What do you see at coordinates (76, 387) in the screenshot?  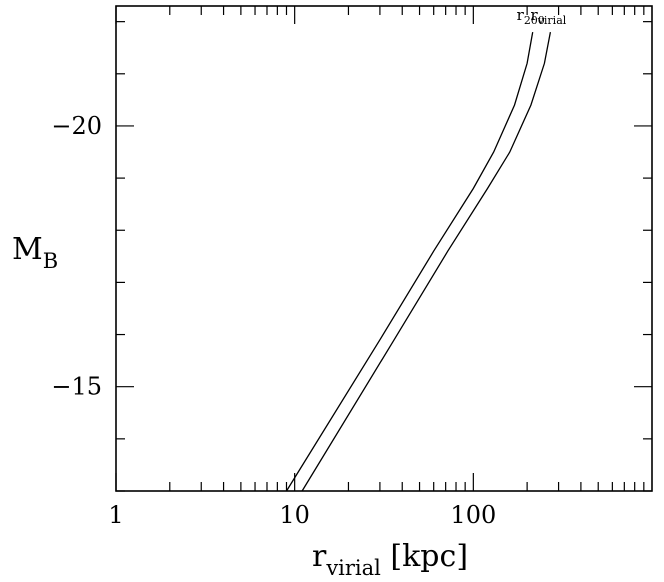 I see `y-tick-label: −15` at bounding box center [76, 387].